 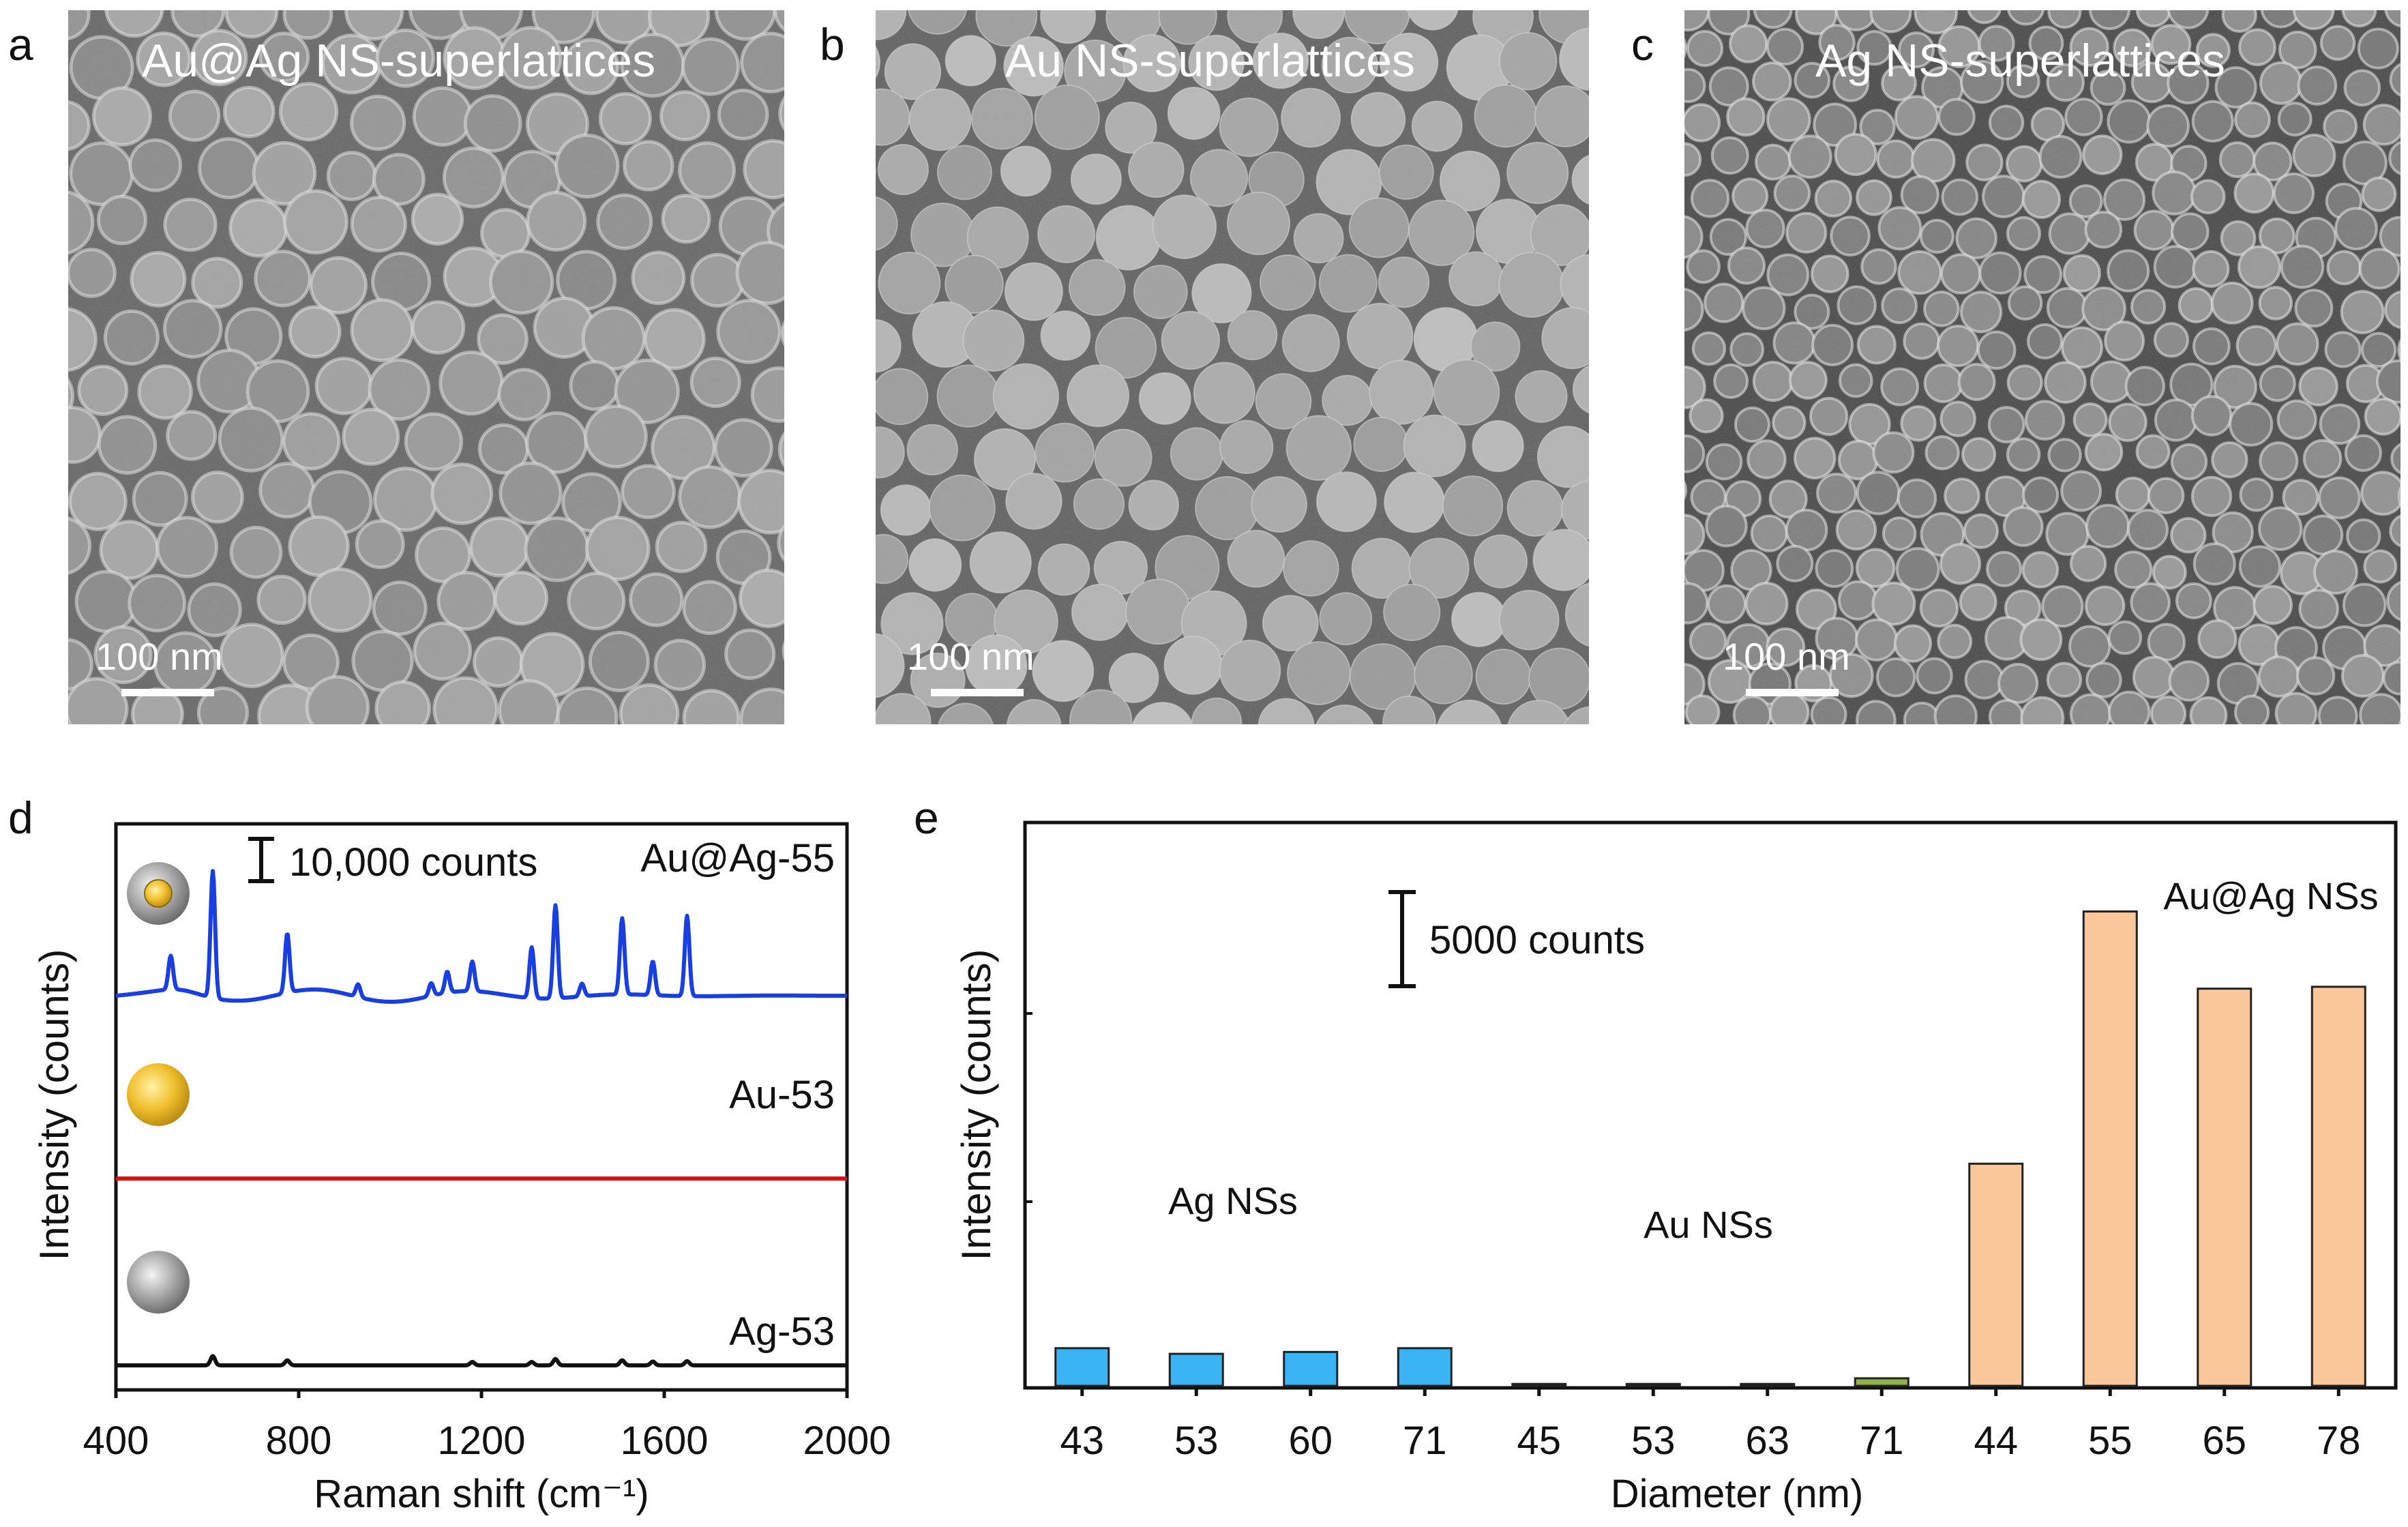 I want to click on panel-b-scale-bar, so click(x=977, y=693).